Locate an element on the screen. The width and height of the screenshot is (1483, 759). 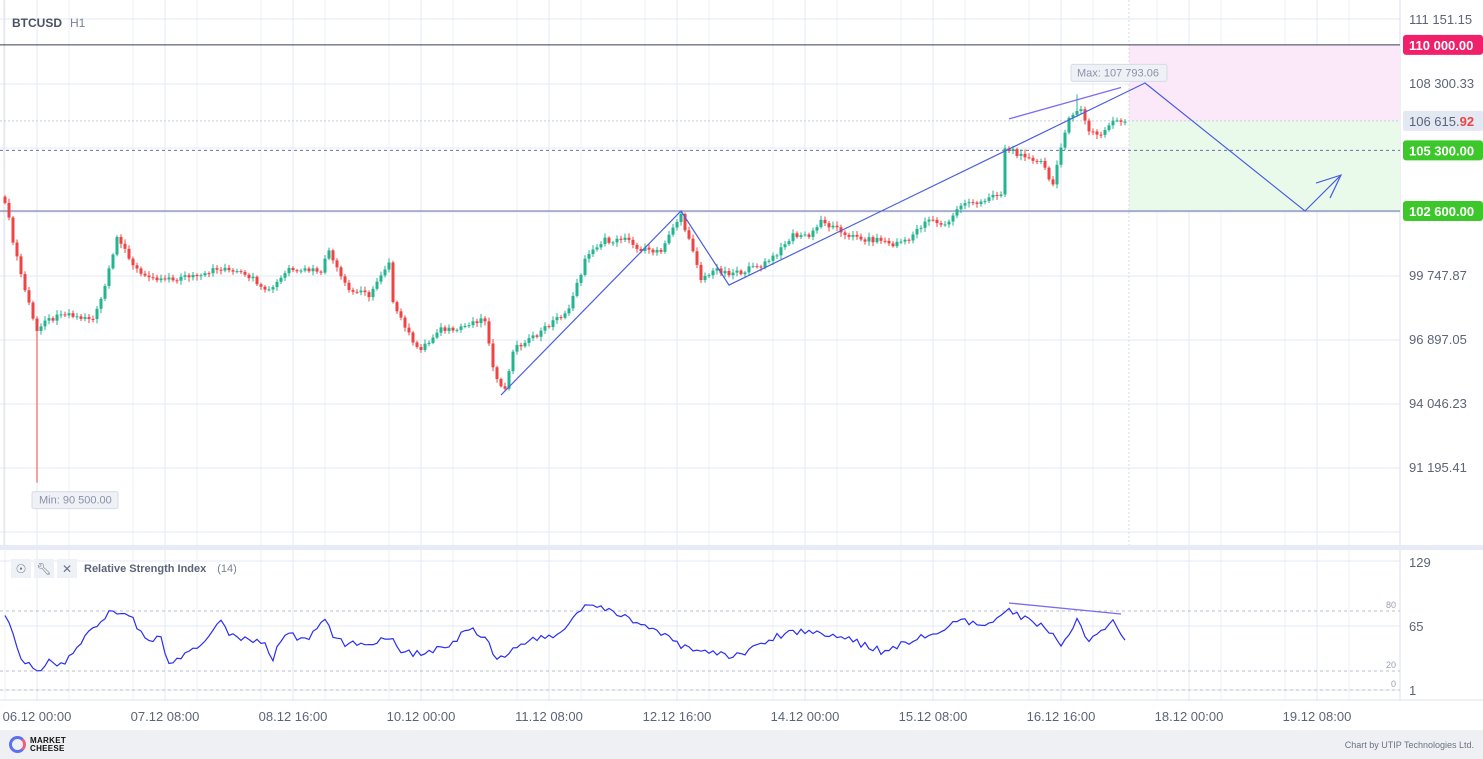
rsi-divergence-line is located at coordinates (1065, 608).